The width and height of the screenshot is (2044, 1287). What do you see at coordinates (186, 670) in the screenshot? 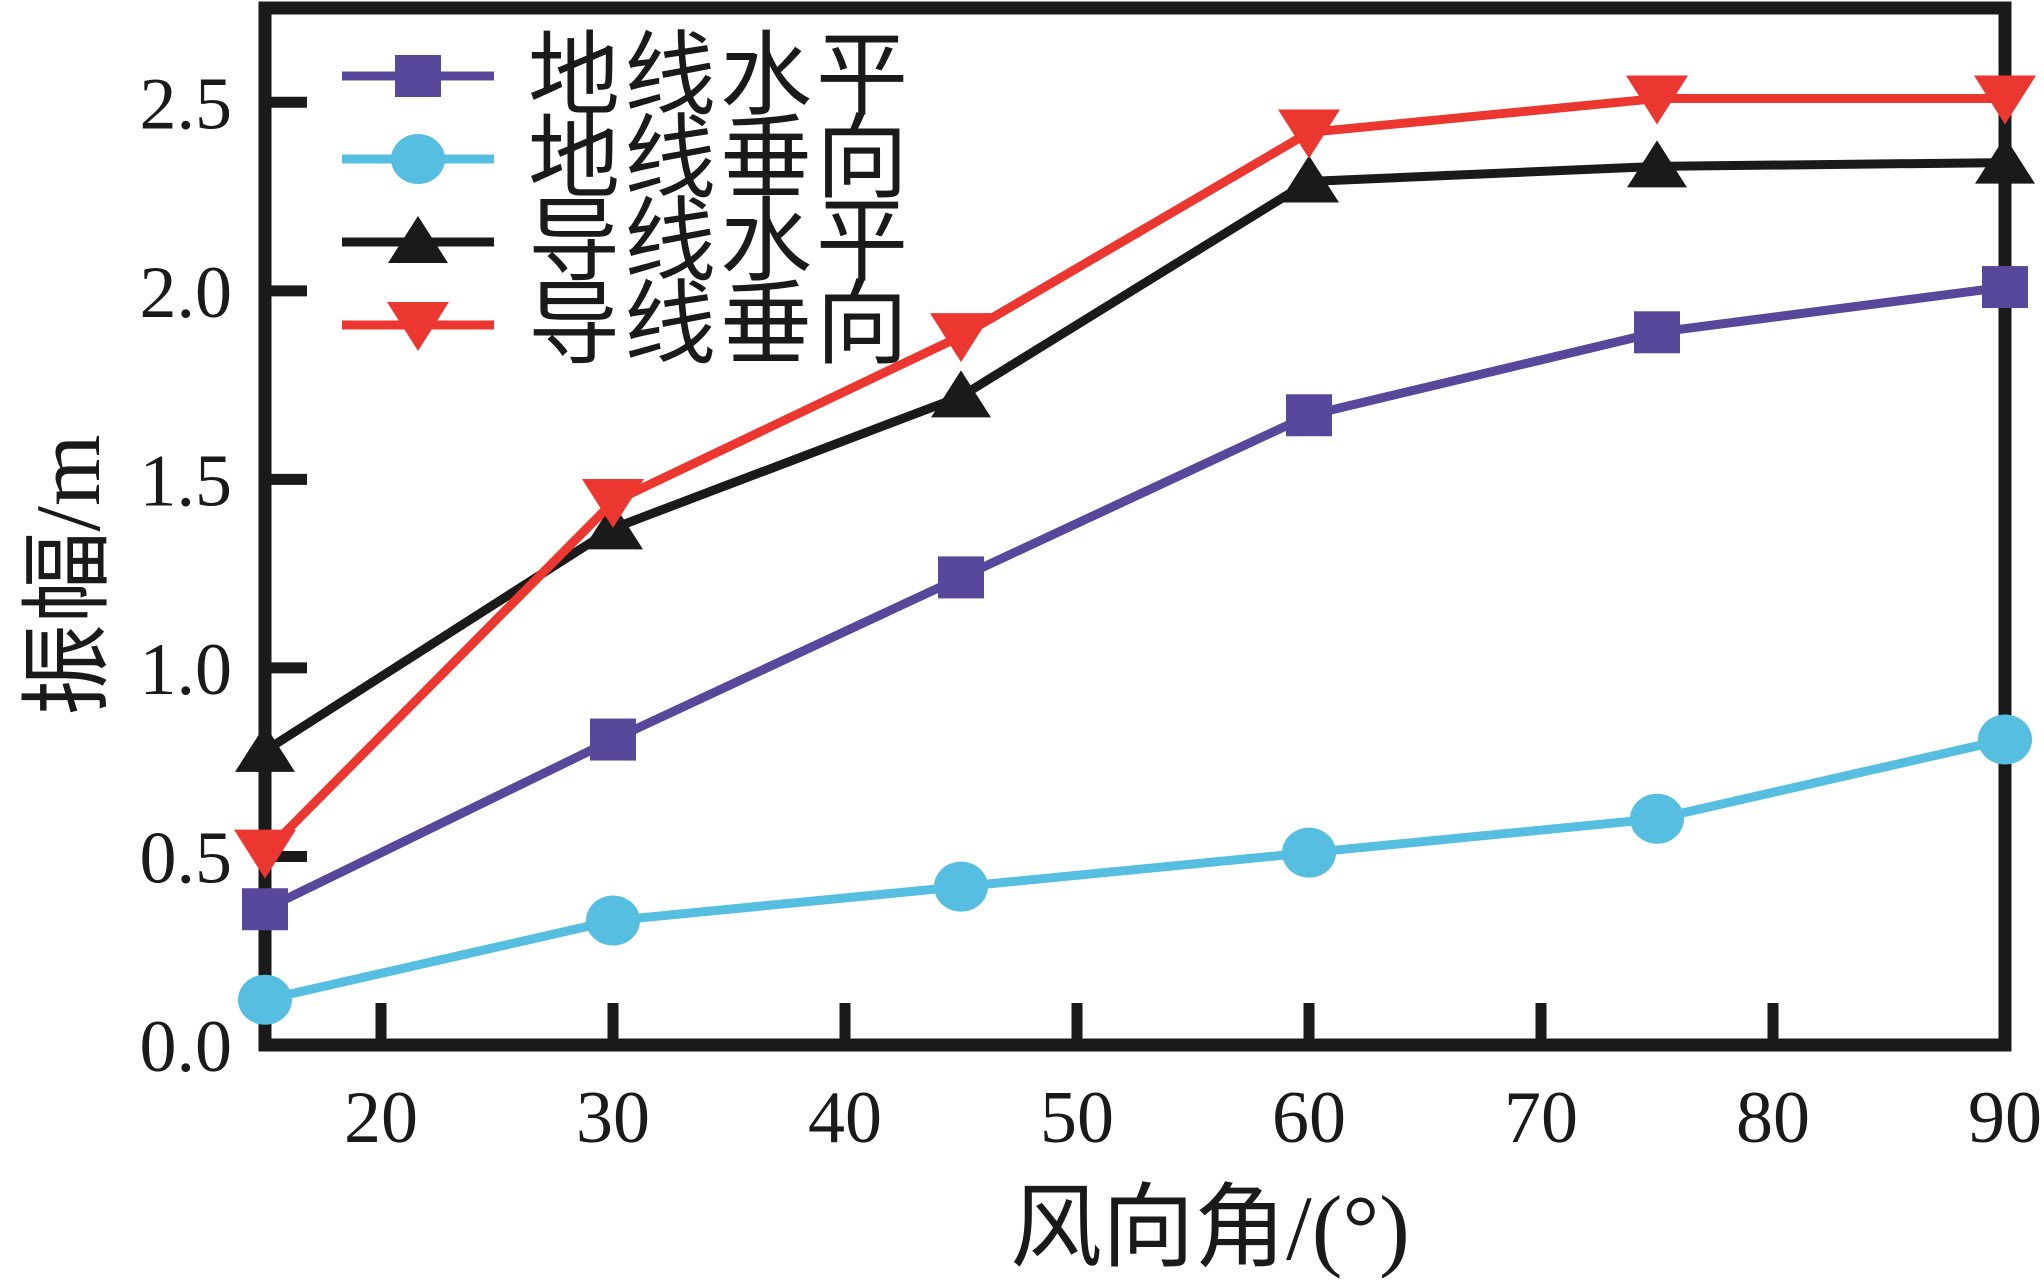
I see `y-tick-label: 1.0` at bounding box center [186, 670].